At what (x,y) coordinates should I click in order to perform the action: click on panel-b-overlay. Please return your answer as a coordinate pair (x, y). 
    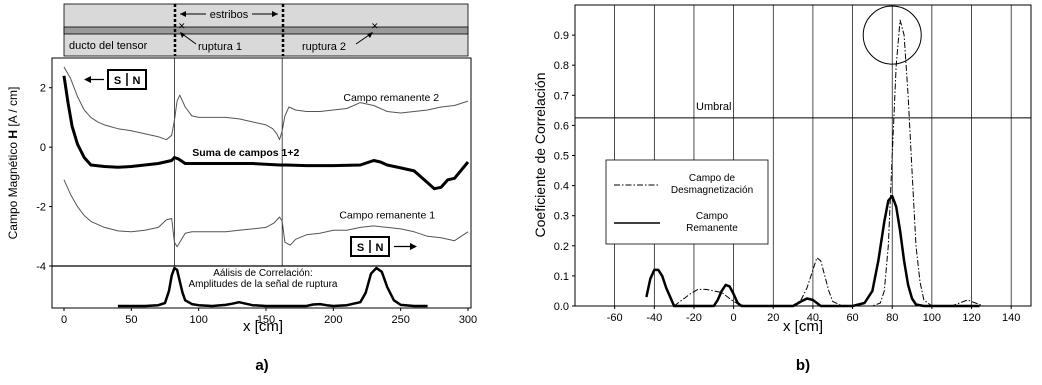
    Looking at the image, I should click on (892, 35).